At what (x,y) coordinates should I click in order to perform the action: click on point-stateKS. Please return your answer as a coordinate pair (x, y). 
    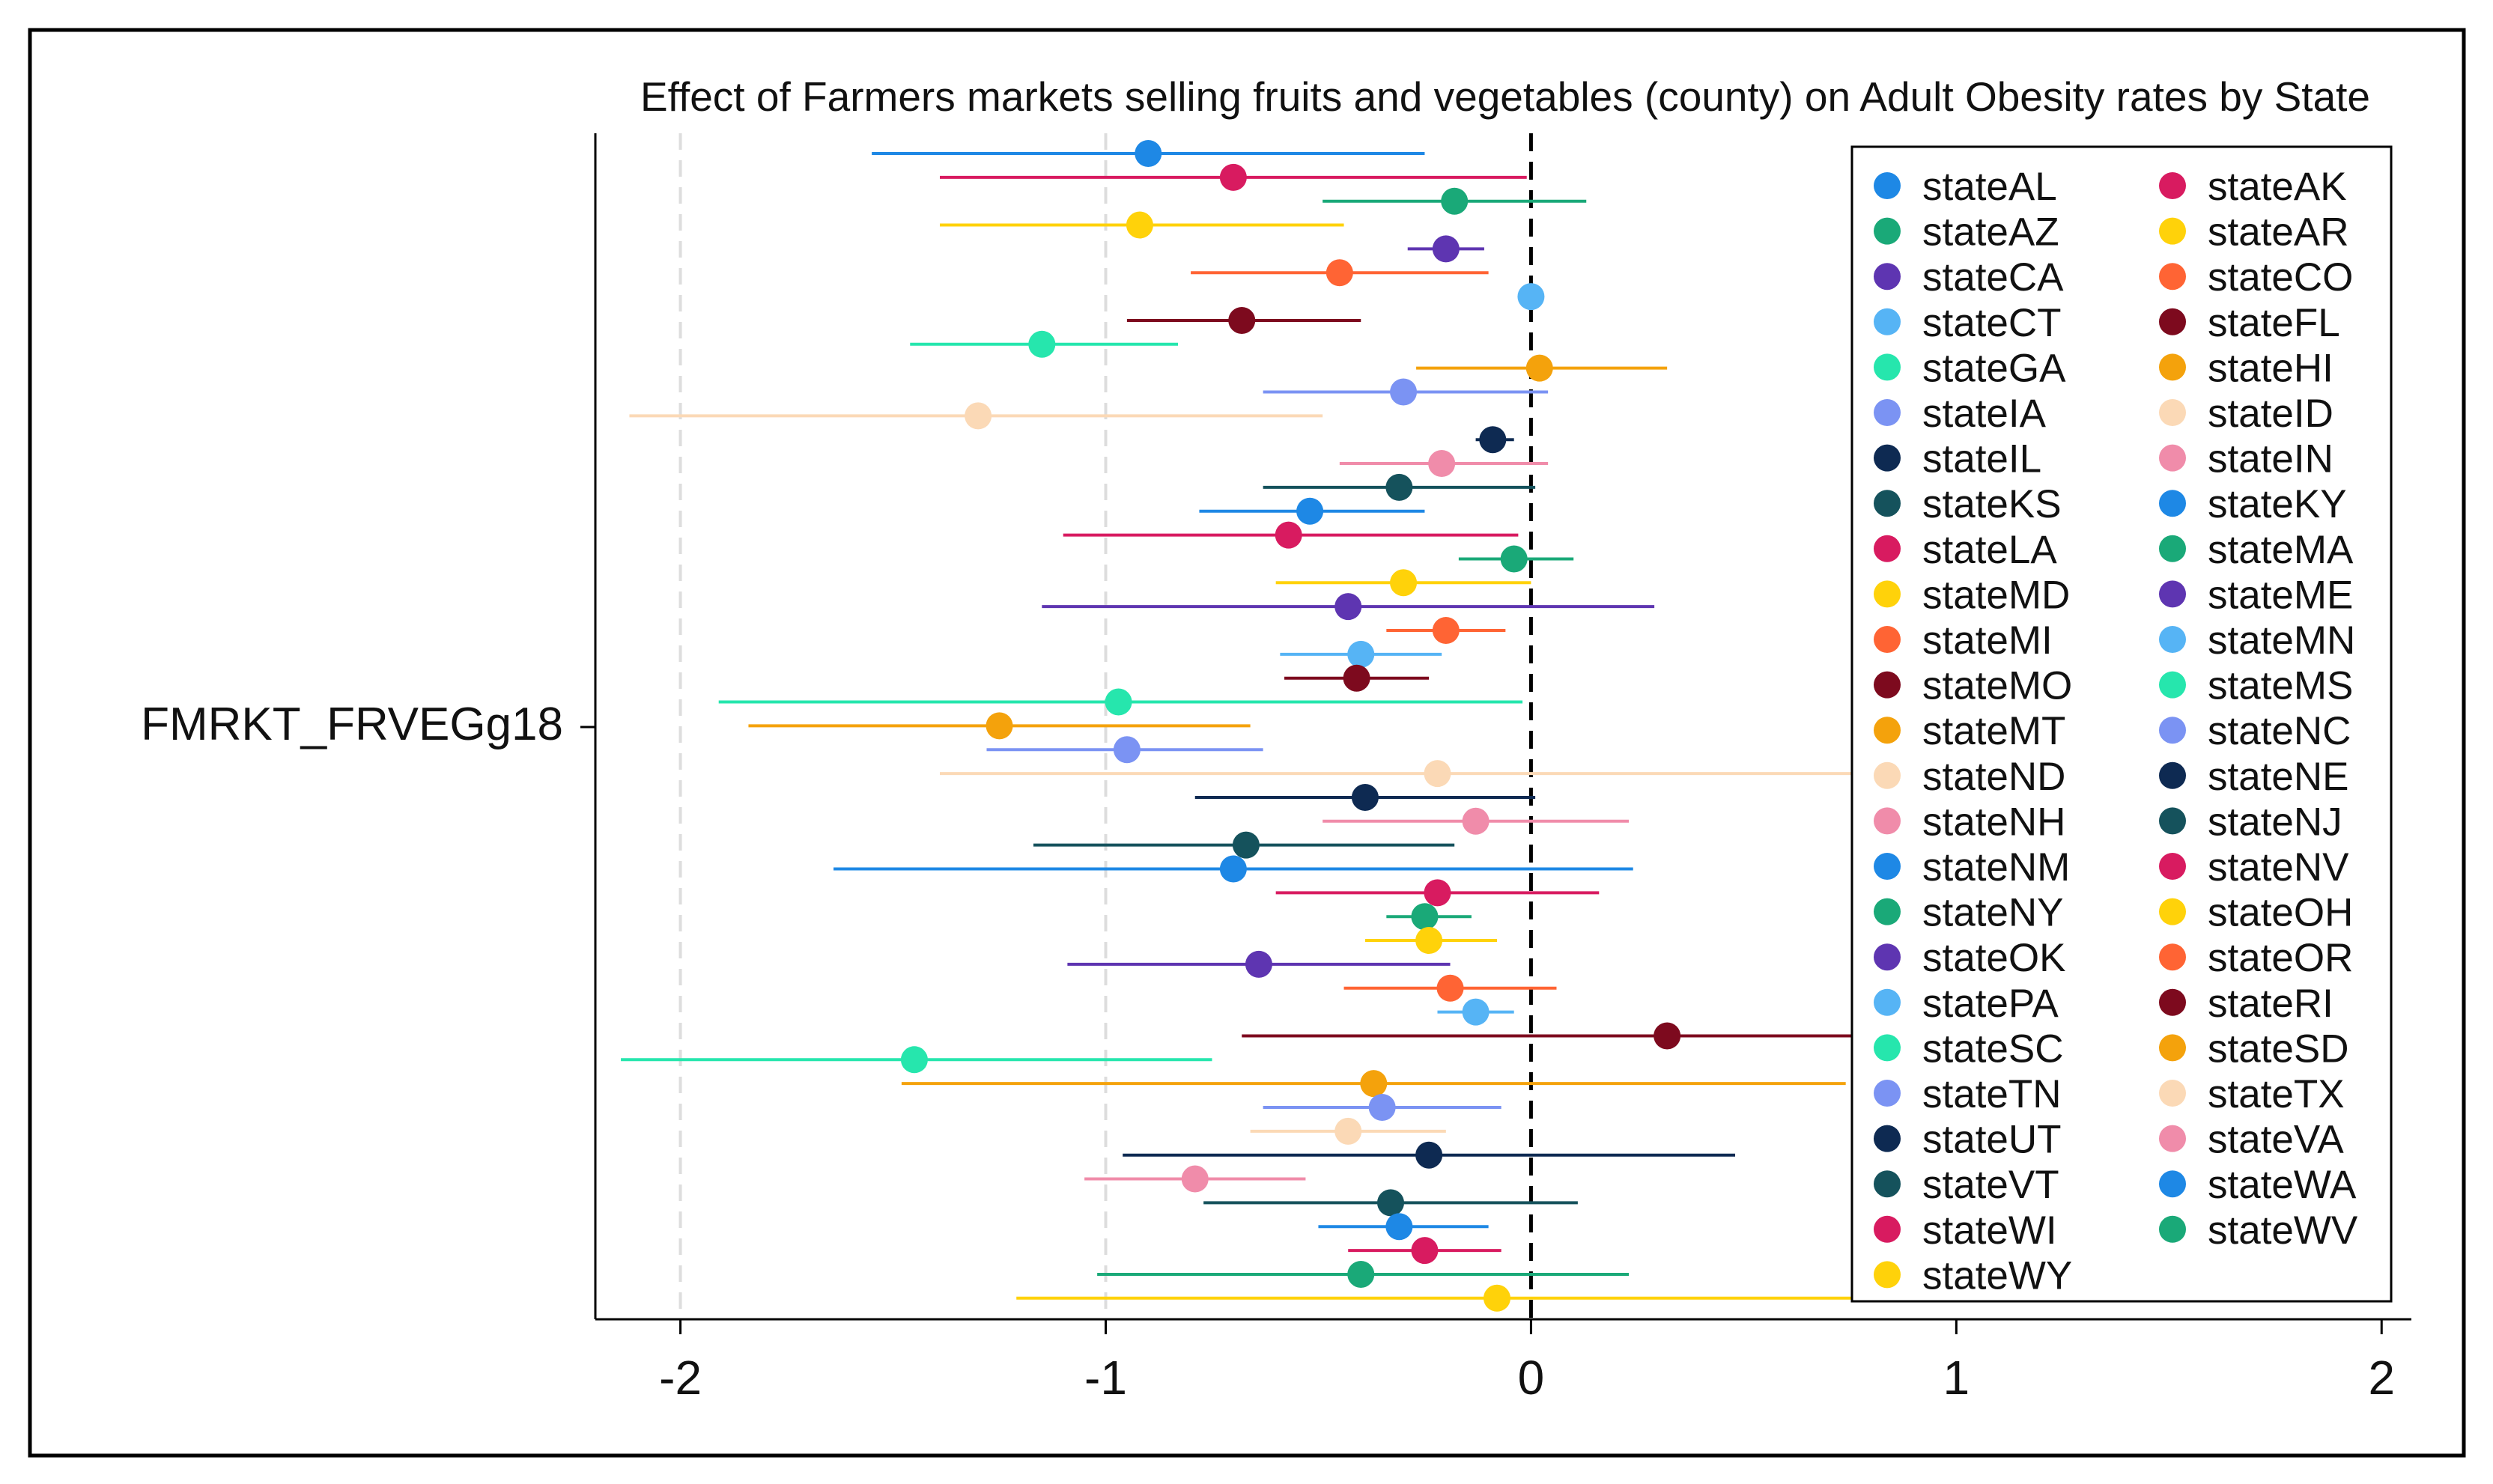
    Looking at the image, I should click on (1399, 487).